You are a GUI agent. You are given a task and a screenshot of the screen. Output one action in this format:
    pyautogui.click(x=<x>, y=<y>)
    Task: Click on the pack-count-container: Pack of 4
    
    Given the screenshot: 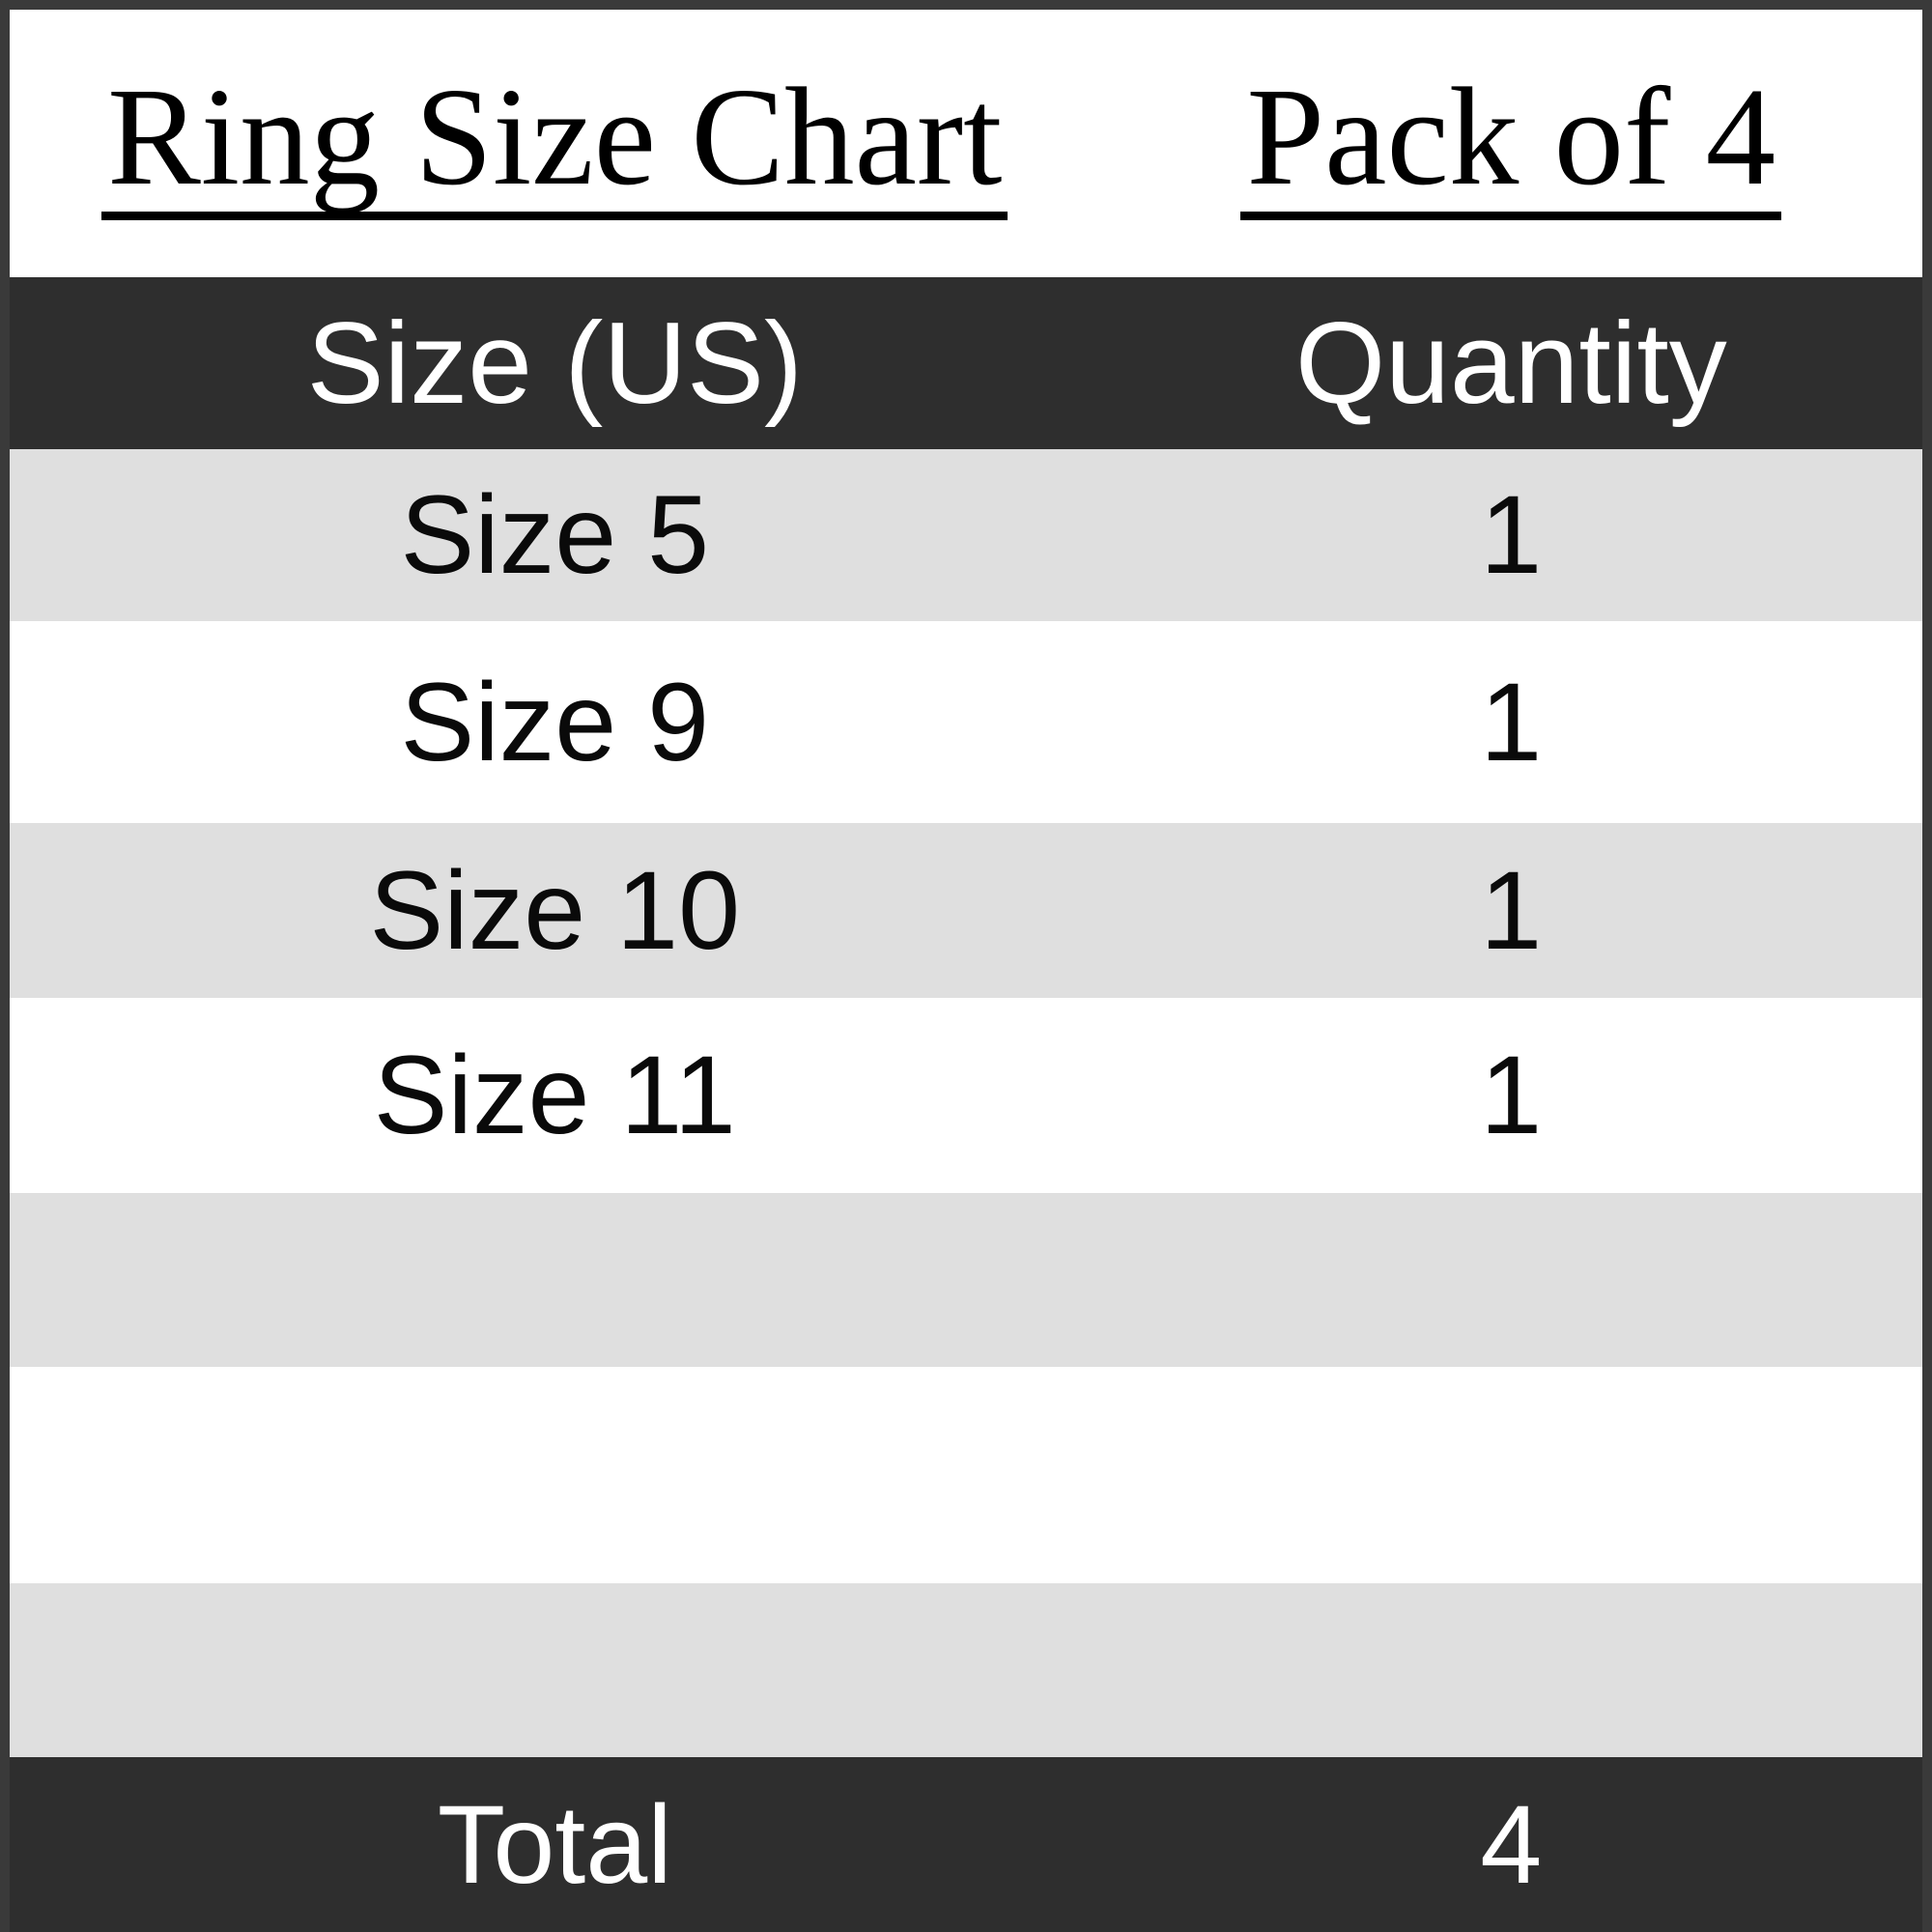 What is the action you would take?
    pyautogui.click(x=1511, y=143)
    